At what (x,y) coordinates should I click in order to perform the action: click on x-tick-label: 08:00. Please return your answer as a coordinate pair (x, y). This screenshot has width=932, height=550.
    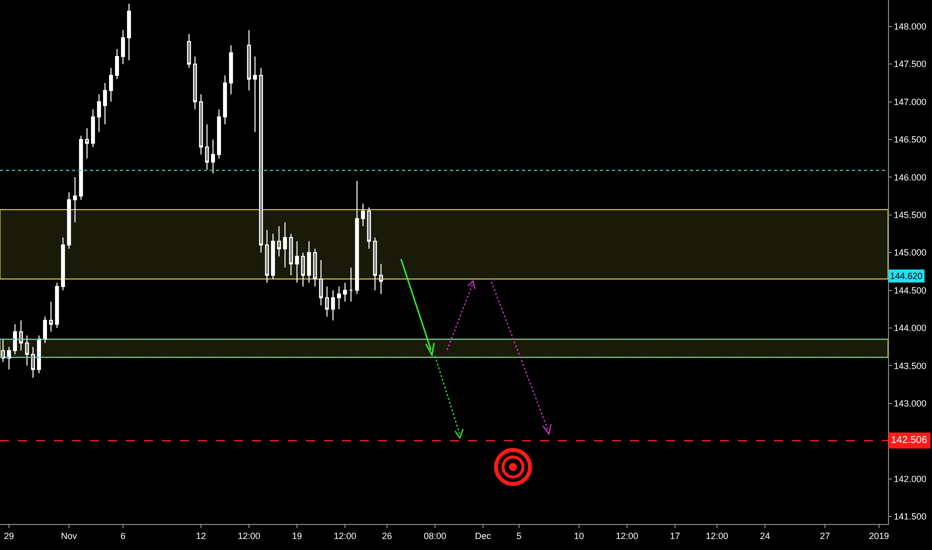
    Looking at the image, I should click on (435, 535).